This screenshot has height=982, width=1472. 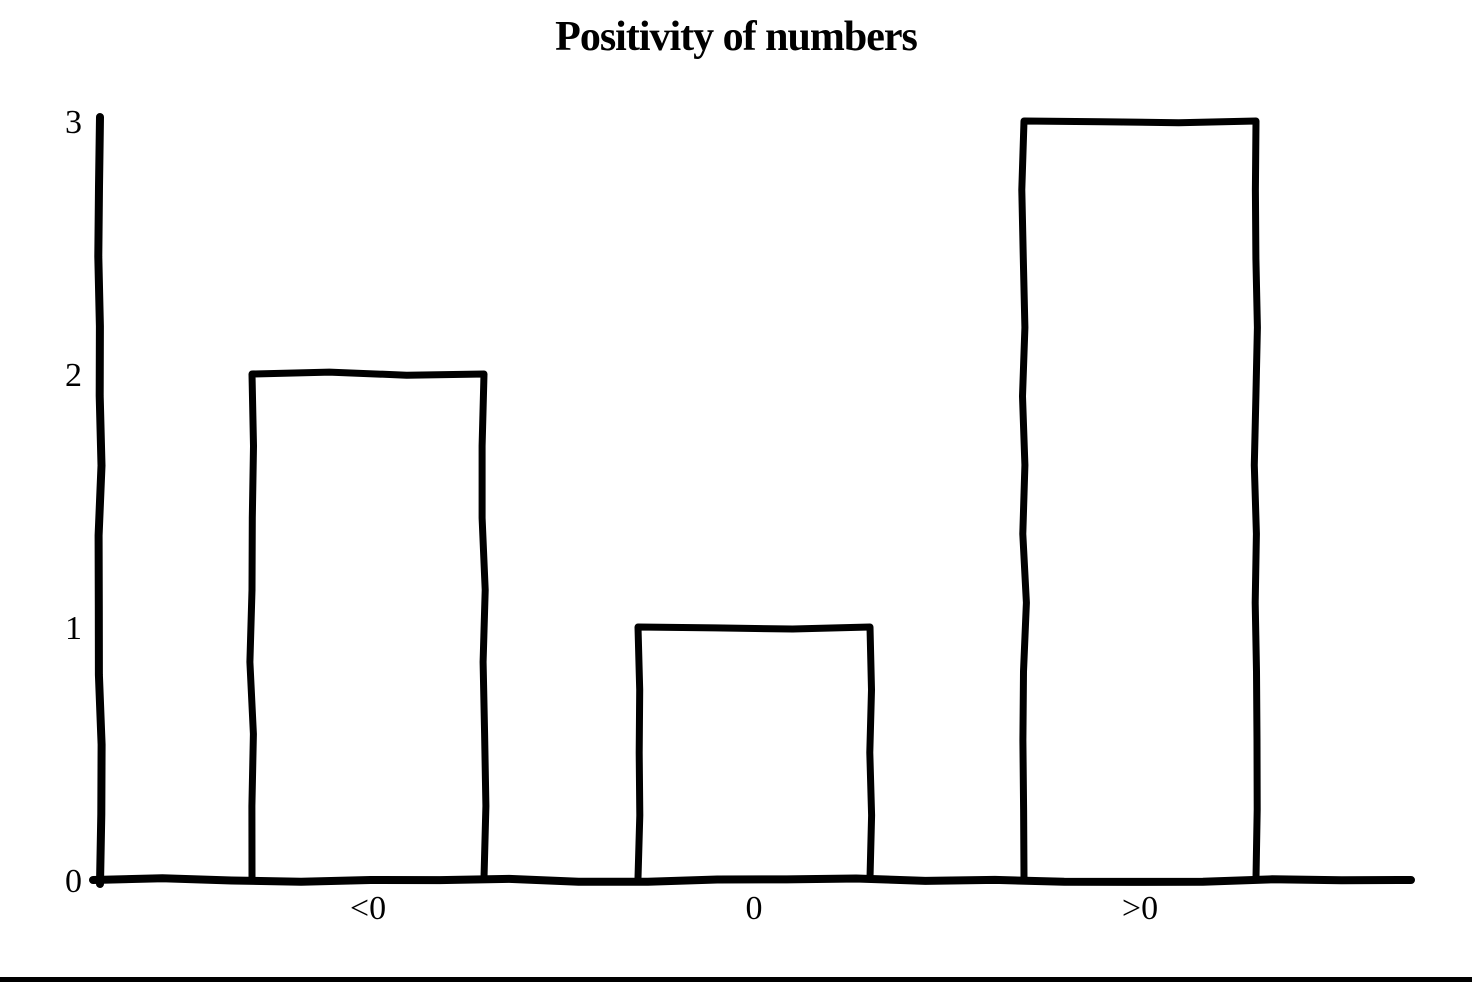 What do you see at coordinates (1140, 908) in the screenshot?
I see `x-category-label-2: >0` at bounding box center [1140, 908].